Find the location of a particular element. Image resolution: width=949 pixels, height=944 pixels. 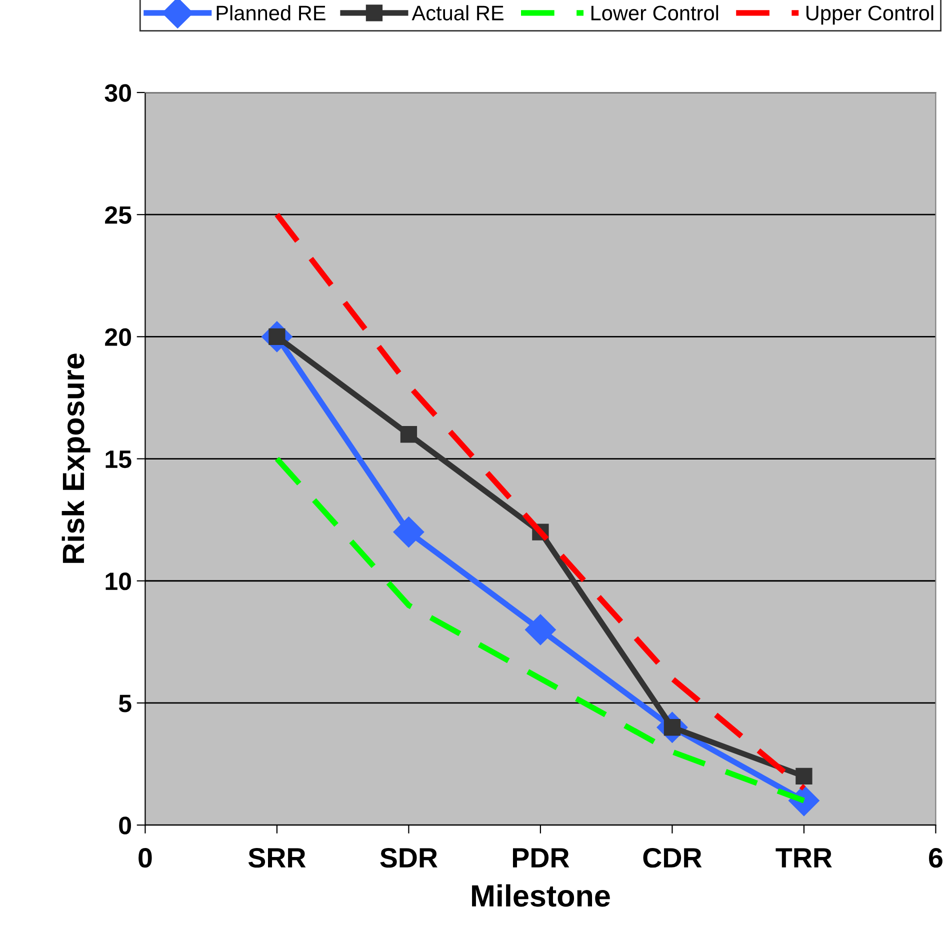

x-tick-label: 0 is located at coordinates (145, 858).